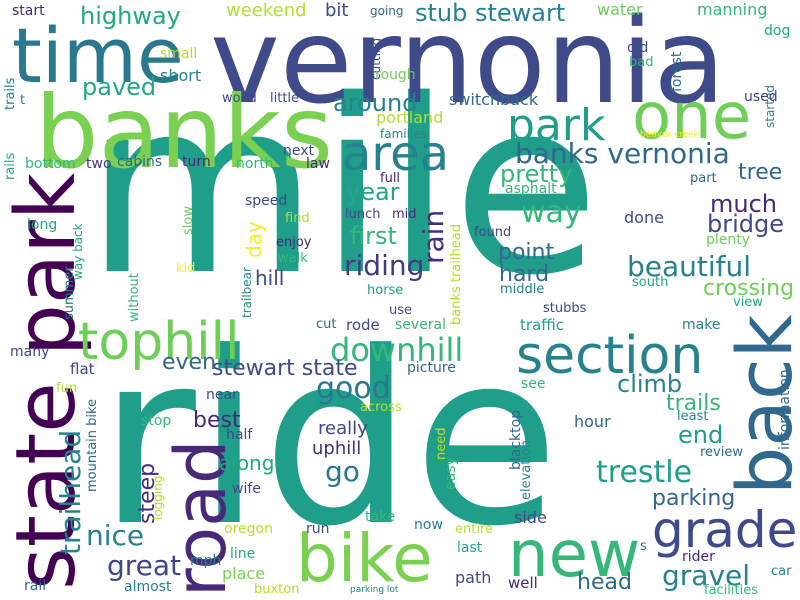 The width and height of the screenshot is (800, 600). Describe the element at coordinates (746, 224) in the screenshot. I see `word-bridge: bridge` at that location.